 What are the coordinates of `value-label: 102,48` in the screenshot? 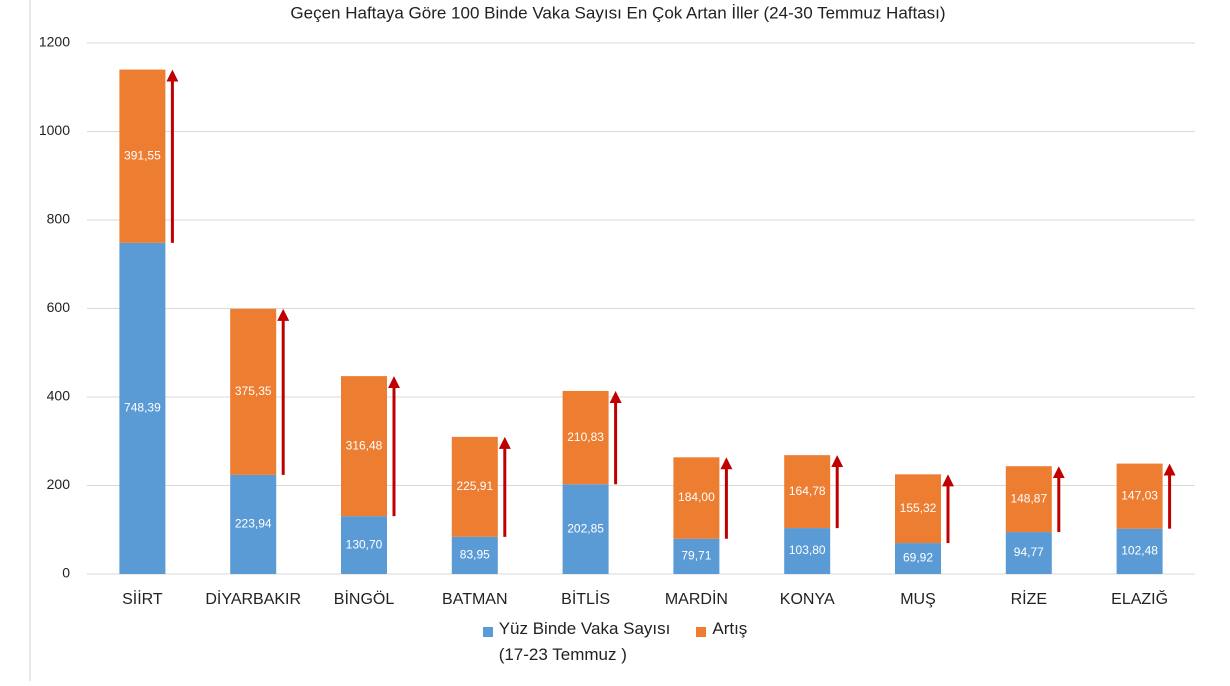 It's located at (1139, 550).